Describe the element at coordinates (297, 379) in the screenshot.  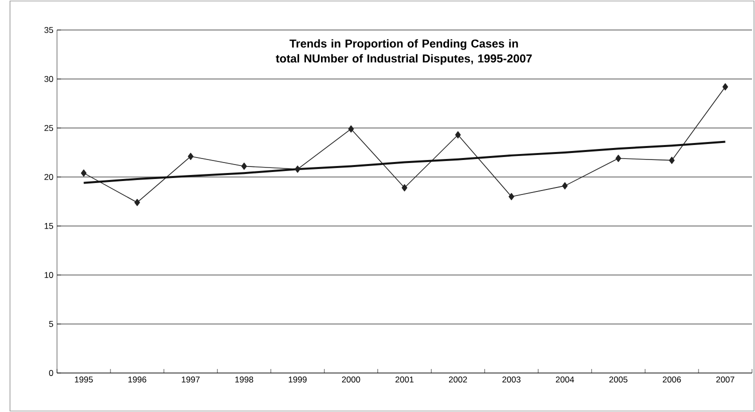
I see `x-tick-label: 1999` at that location.